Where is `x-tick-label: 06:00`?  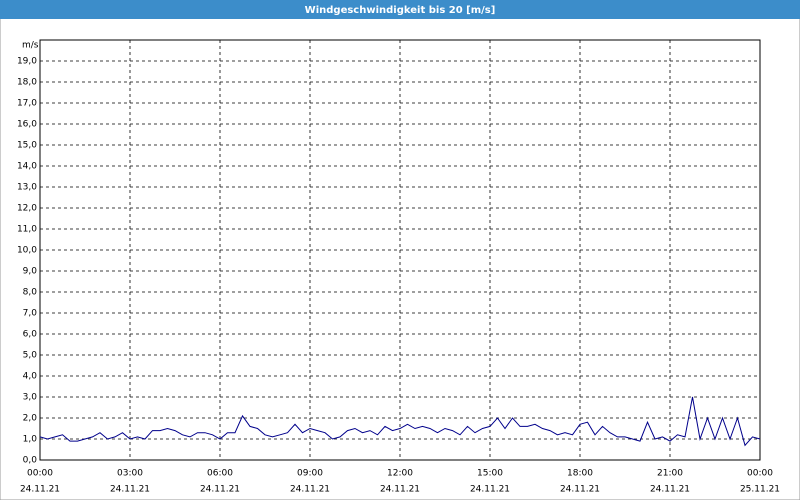 x-tick-label: 06:00 is located at coordinates (220, 474).